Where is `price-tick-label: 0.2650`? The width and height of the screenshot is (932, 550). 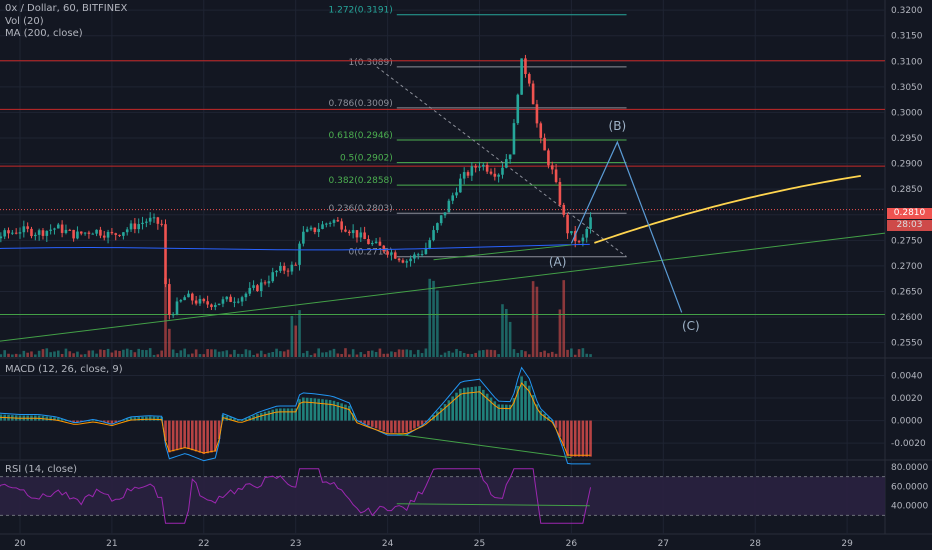 price-tick-label: 0.2650 is located at coordinates (907, 292).